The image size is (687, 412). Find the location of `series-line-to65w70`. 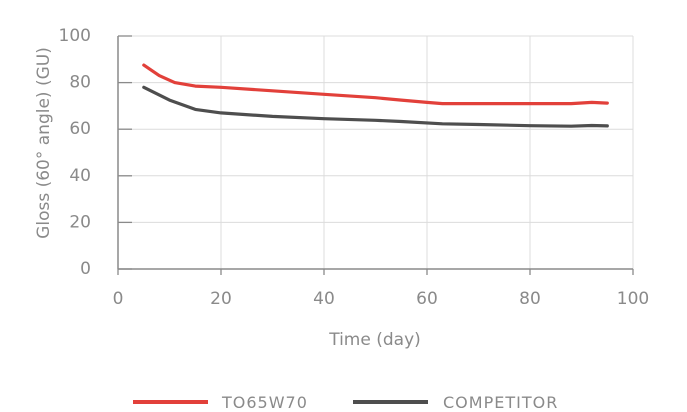

series-line-to65w70 is located at coordinates (375, 84).